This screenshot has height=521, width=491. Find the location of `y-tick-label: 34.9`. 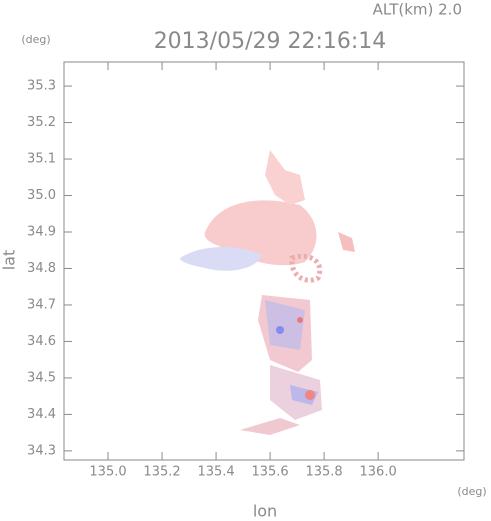

y-tick-label: 34.9 is located at coordinates (41, 231).